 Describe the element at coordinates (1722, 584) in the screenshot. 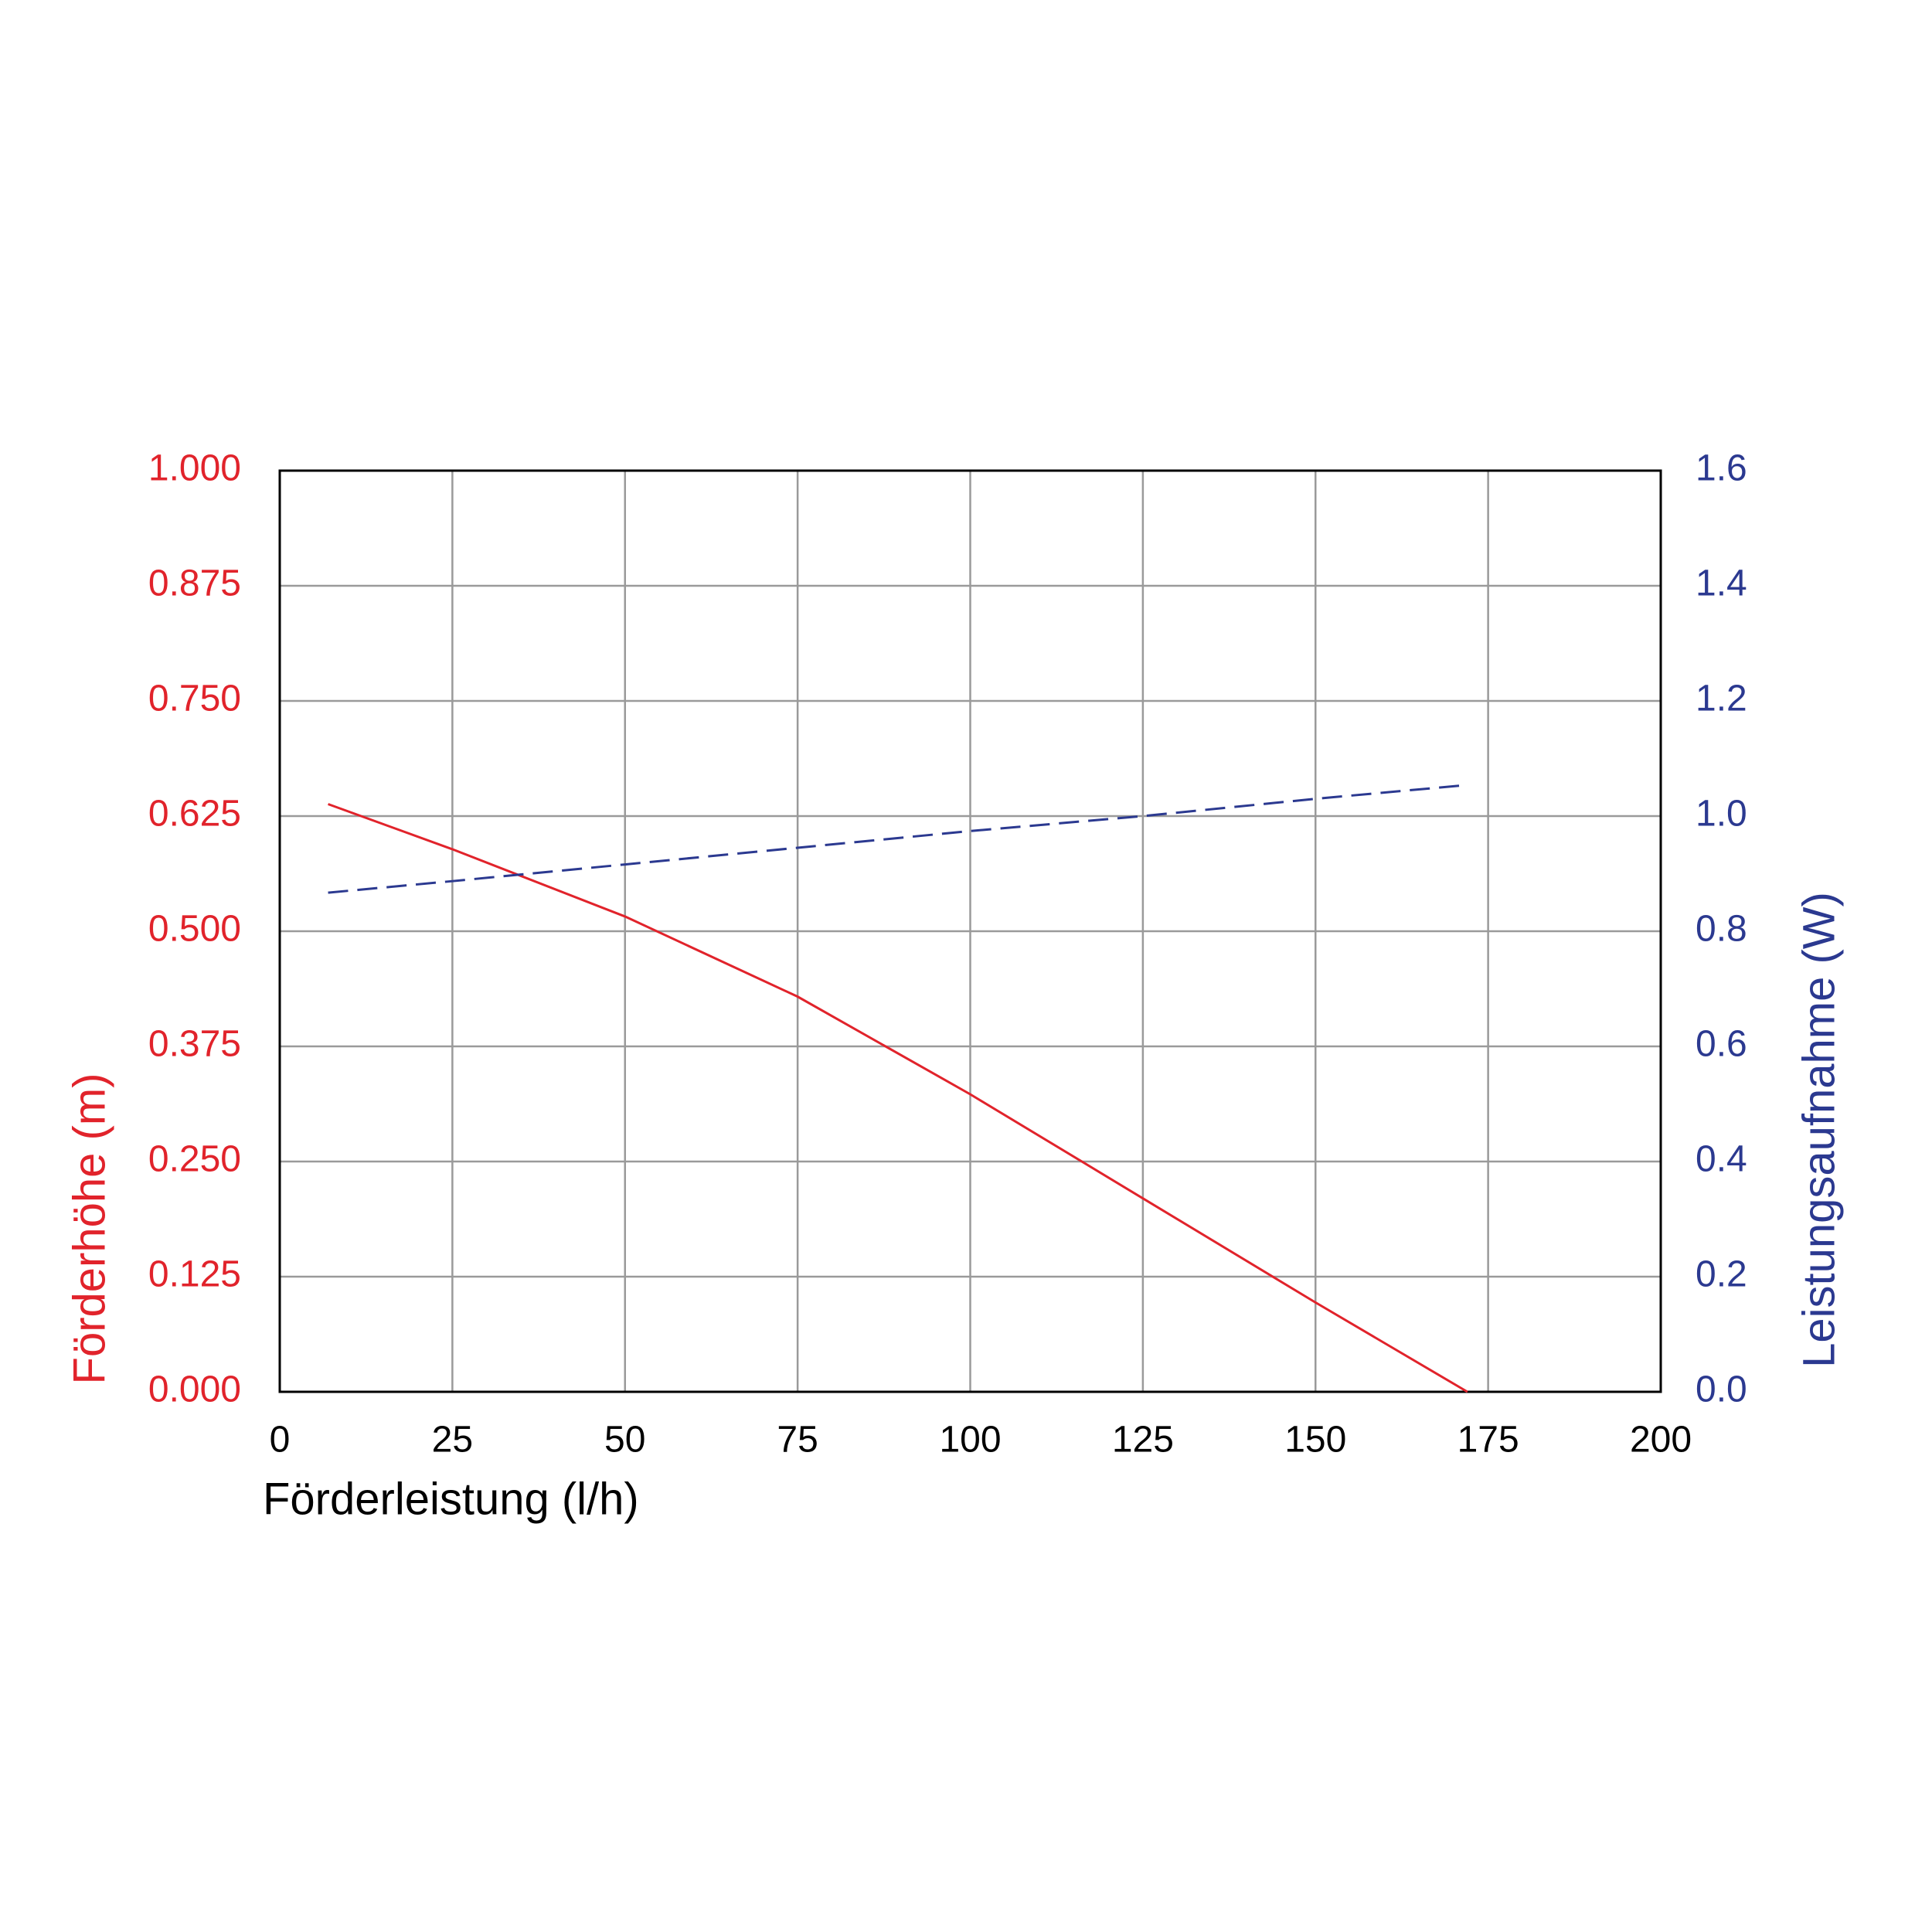

I see `y2-tick-label: 1.4` at that location.